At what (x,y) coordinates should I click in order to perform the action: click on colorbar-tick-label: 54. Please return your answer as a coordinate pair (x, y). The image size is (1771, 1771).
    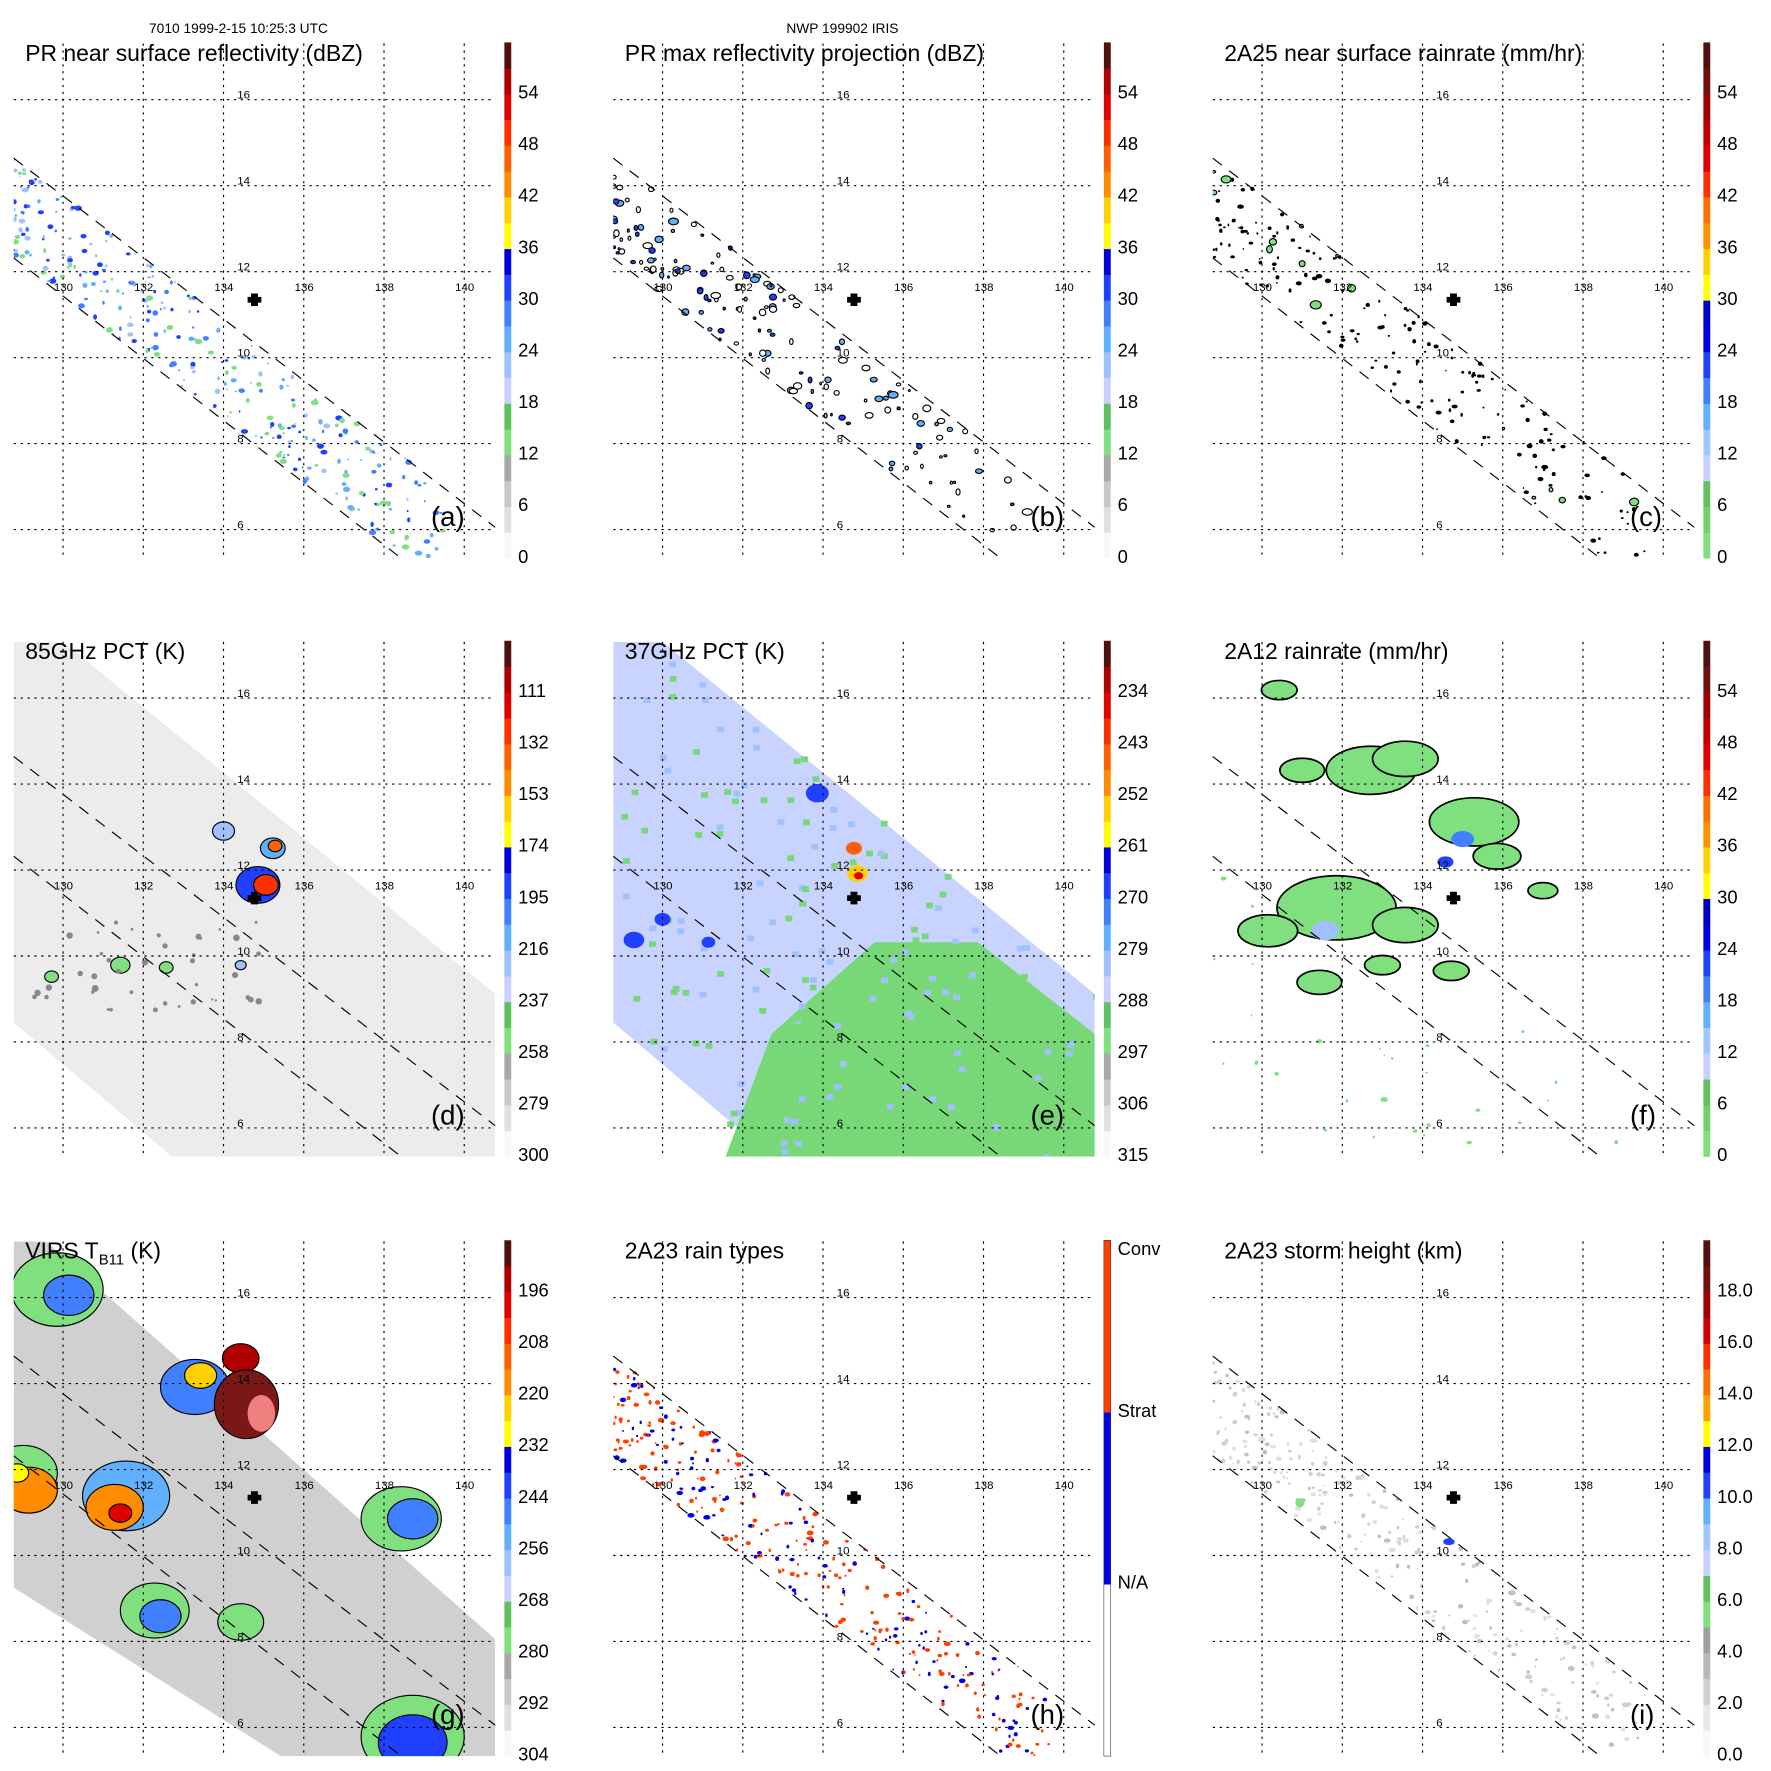
    Looking at the image, I should click on (1727, 93).